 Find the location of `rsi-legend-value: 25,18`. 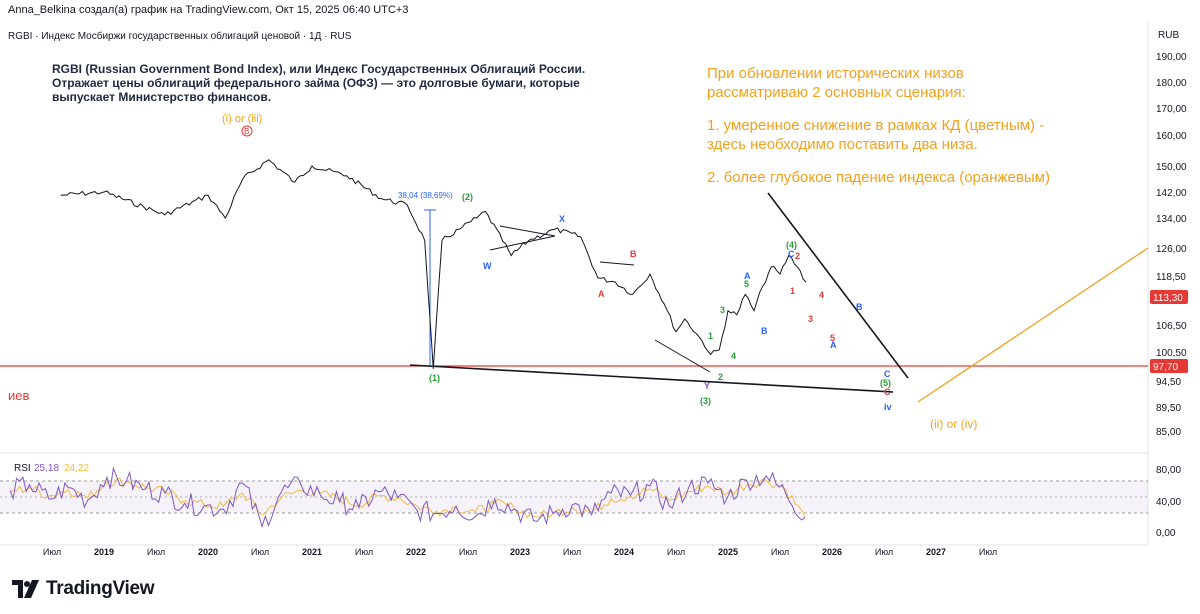

rsi-legend-value: 25,18 is located at coordinates (46, 468).